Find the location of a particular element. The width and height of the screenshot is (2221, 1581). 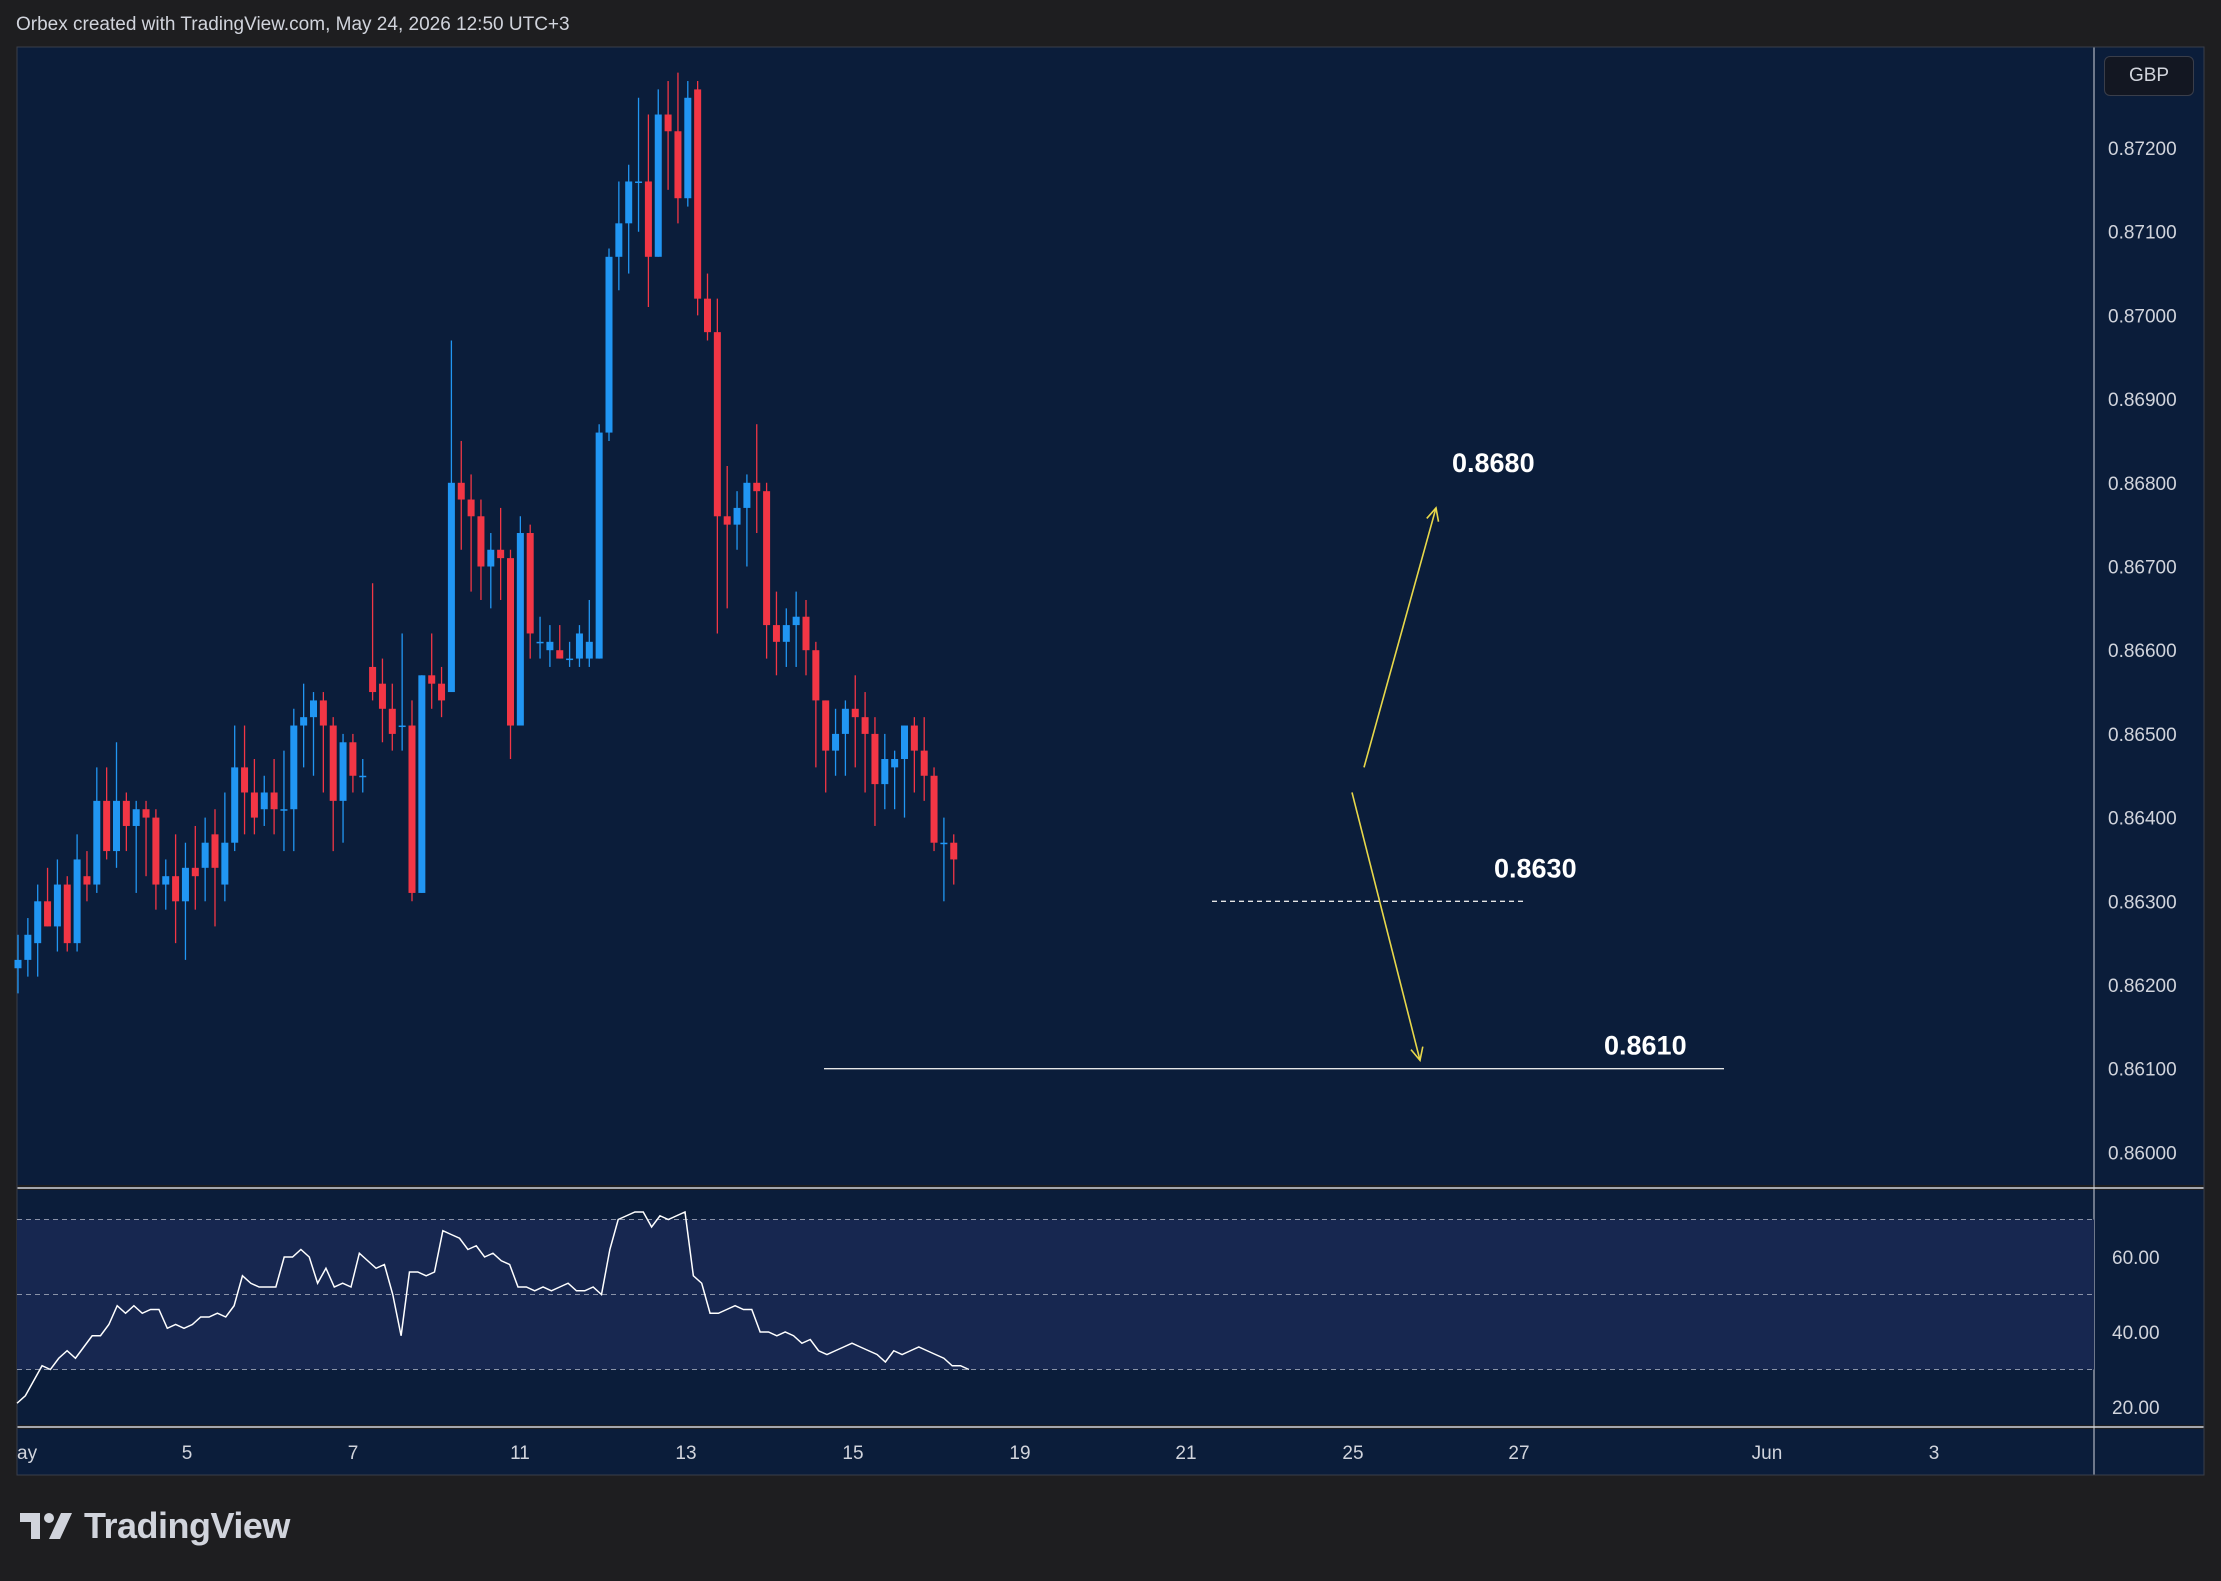

time-tick-label: 3 is located at coordinates (1934, 1453).